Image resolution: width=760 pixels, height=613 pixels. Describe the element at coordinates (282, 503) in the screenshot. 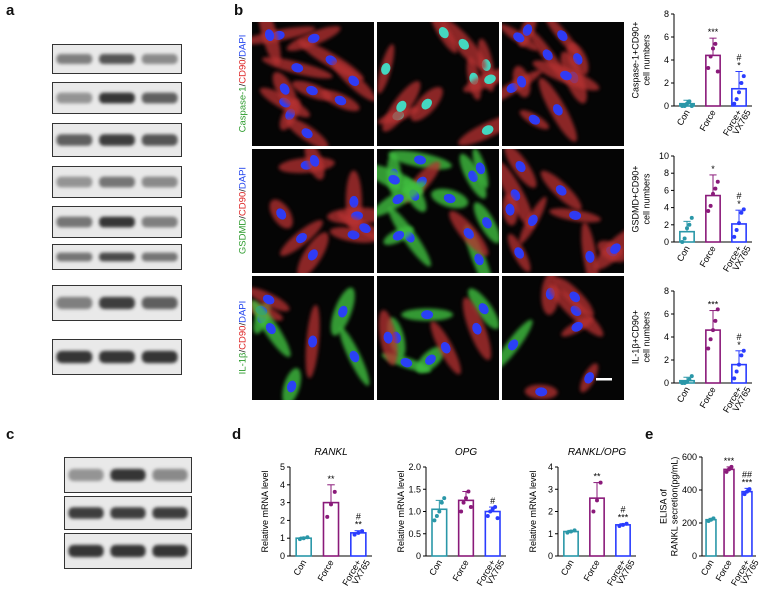

I see `y-tick-label: 3` at that location.